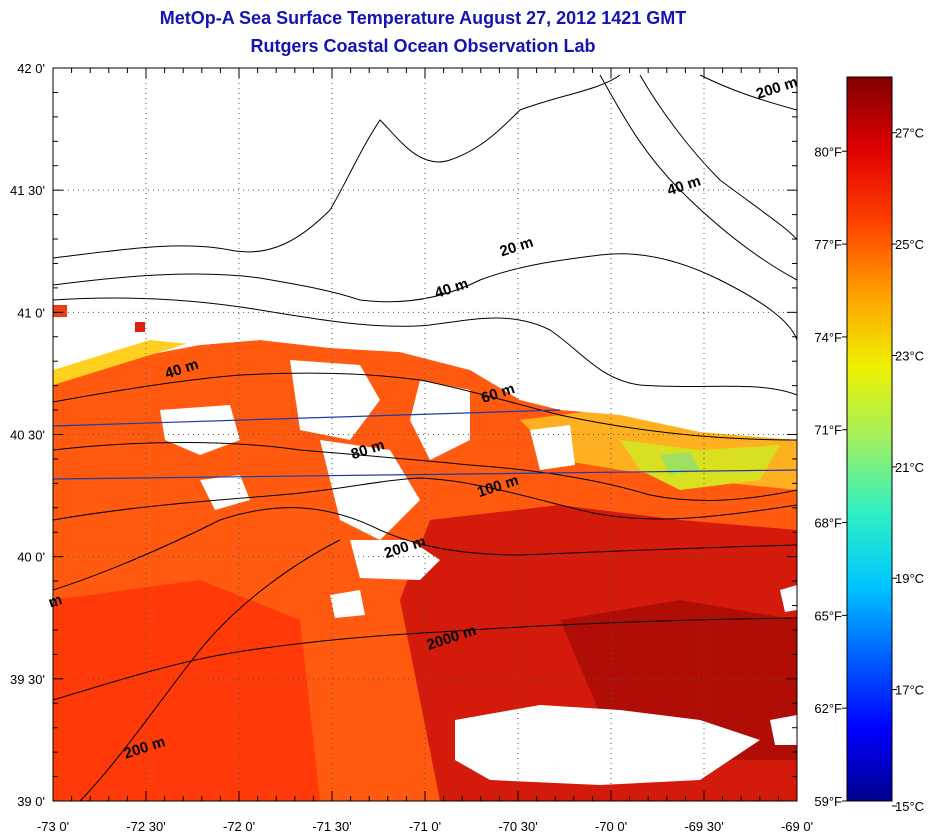 Image resolution: width=936 pixels, height=840 pixels. I want to click on celsius-label: 23°C, so click(909, 355).